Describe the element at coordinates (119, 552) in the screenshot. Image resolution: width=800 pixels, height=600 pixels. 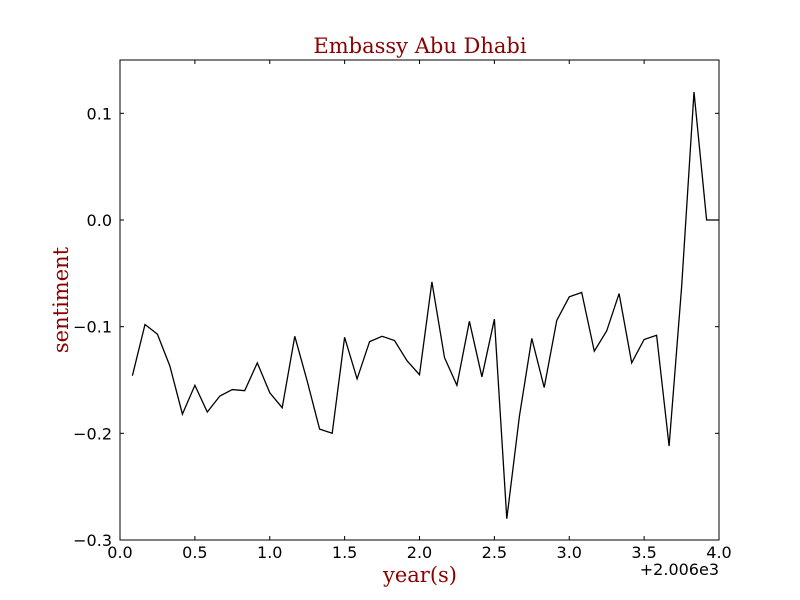
I see `x-tick-label: 0.0` at that location.